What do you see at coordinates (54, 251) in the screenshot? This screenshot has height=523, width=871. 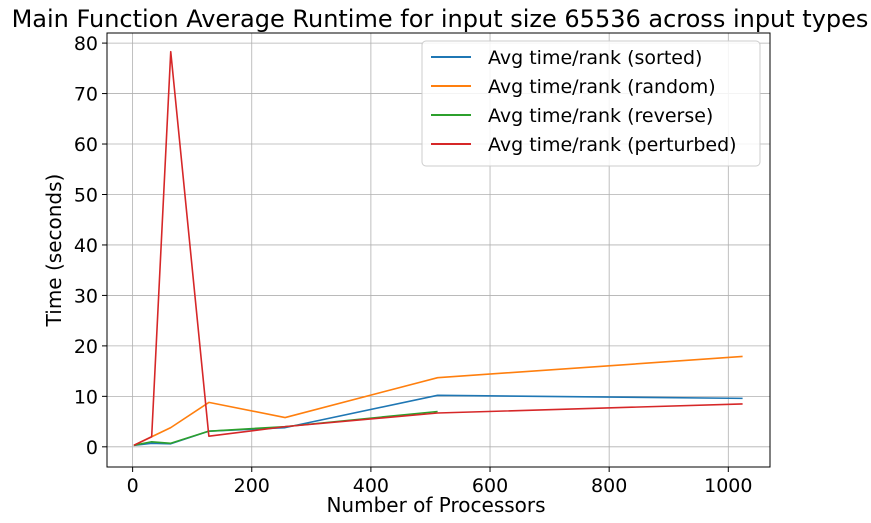 I see `y-axis-label: Time (seconds)` at bounding box center [54, 251].